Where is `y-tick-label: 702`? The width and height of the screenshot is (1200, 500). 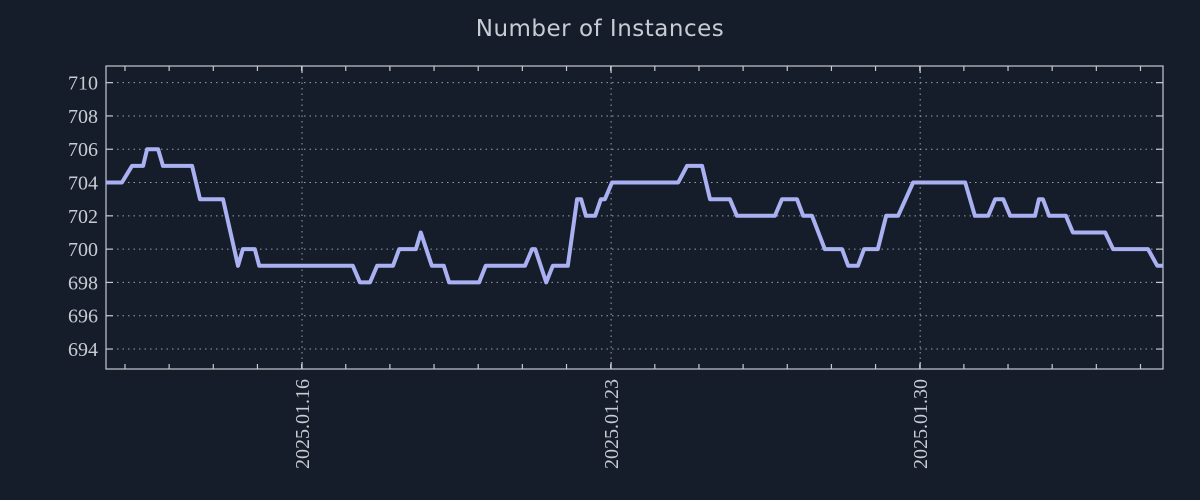
y-tick-label: 702 is located at coordinates (83, 217).